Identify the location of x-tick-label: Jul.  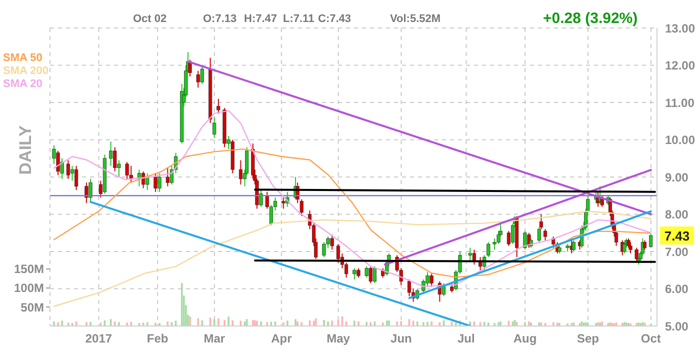
(466, 339).